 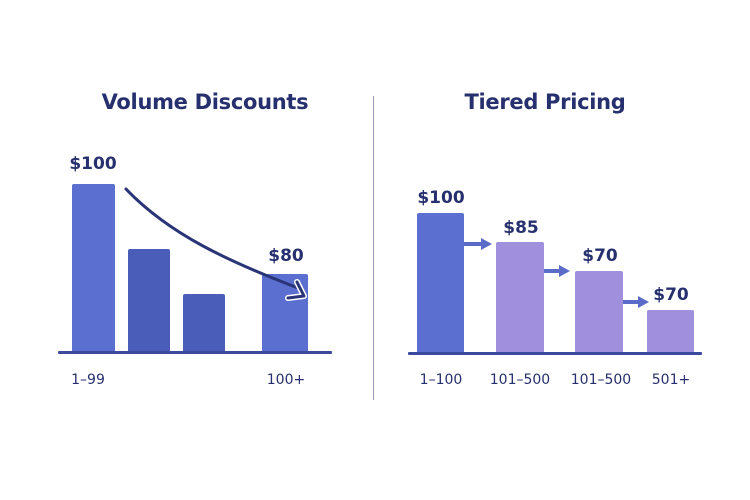 What do you see at coordinates (286, 380) in the screenshot?
I see `category-label: 100+` at bounding box center [286, 380].